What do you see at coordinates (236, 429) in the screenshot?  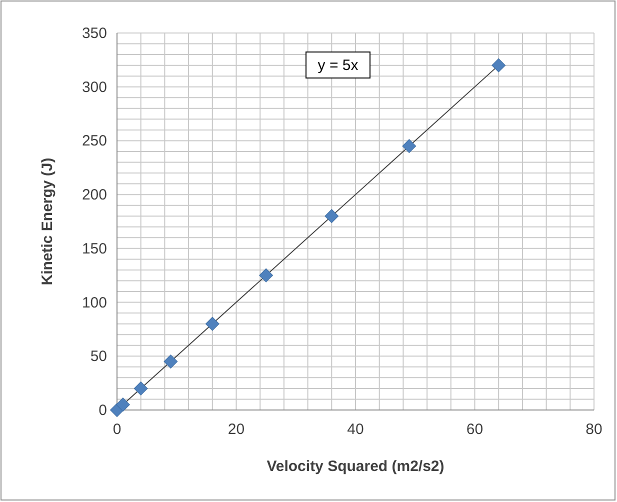 I see `x-tick-label: 20` at bounding box center [236, 429].